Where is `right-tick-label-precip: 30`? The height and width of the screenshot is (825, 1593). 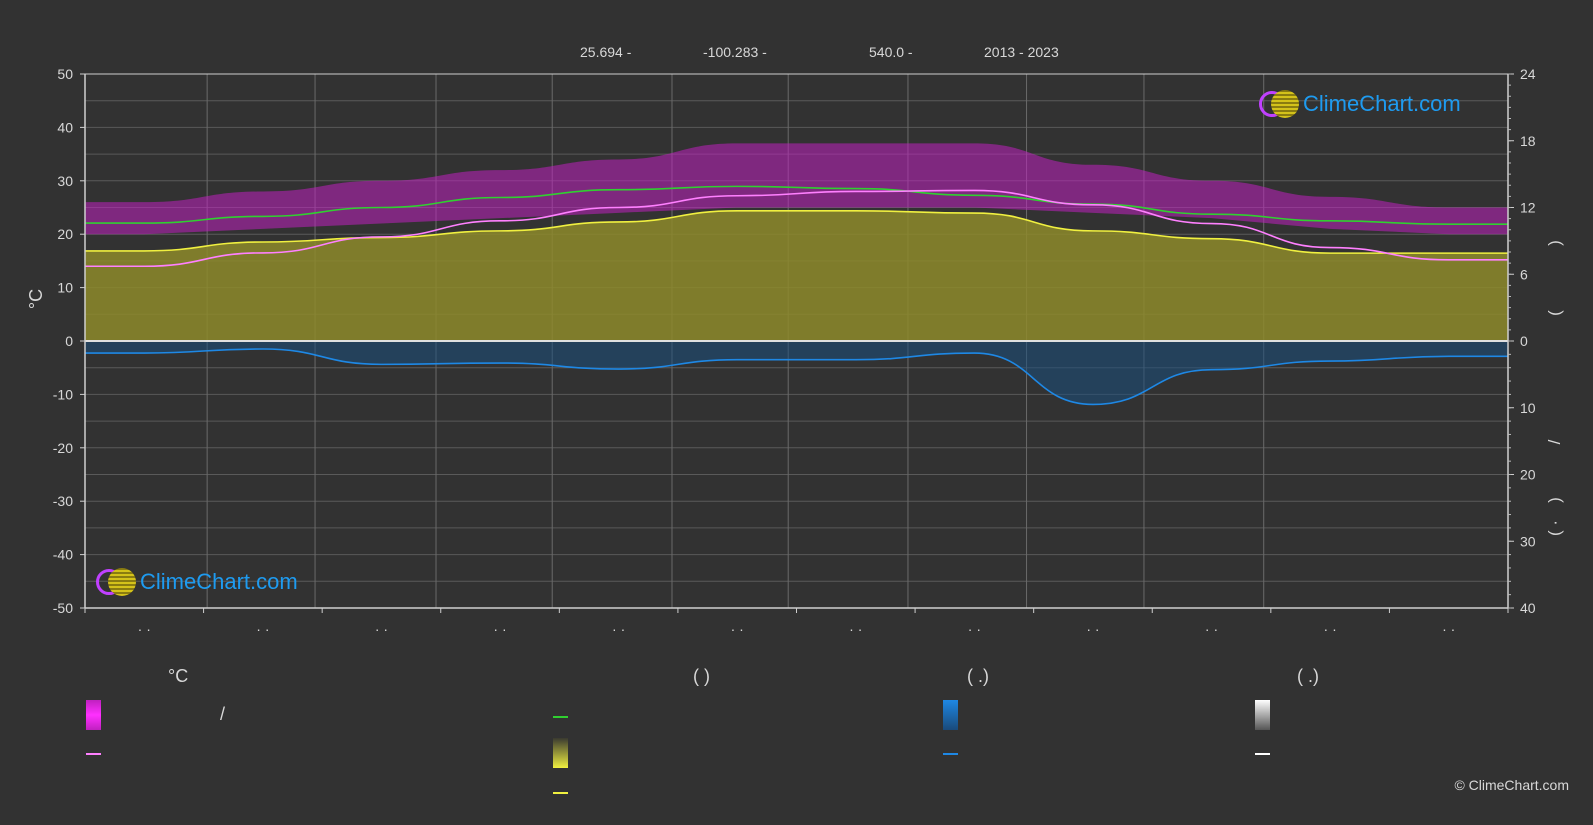
right-tick-label-precip: 30 is located at coordinates (1528, 541).